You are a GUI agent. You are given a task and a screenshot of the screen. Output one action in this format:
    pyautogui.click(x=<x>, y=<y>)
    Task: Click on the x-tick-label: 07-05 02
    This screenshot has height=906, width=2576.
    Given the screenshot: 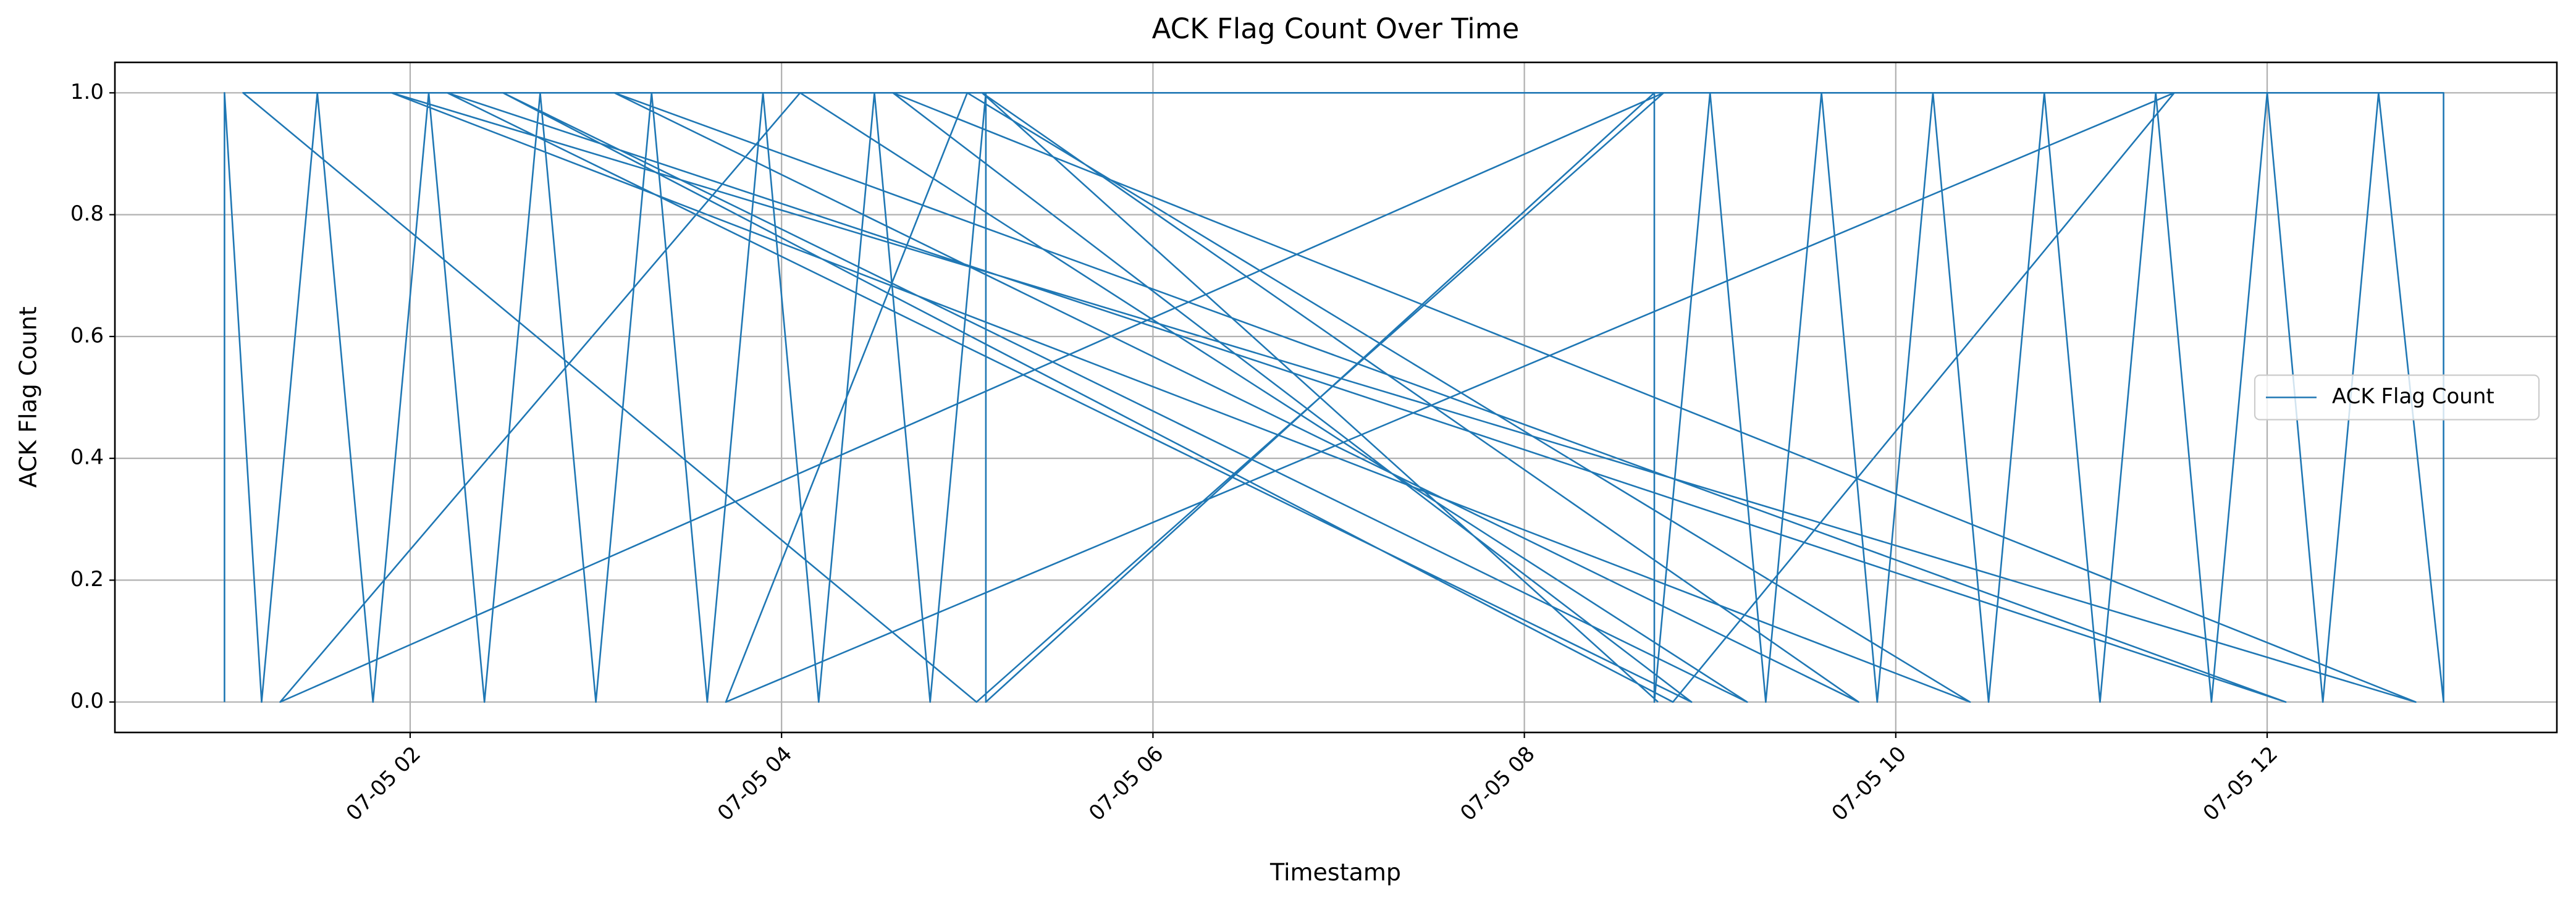 What is the action you would take?
    pyautogui.click(x=384, y=784)
    